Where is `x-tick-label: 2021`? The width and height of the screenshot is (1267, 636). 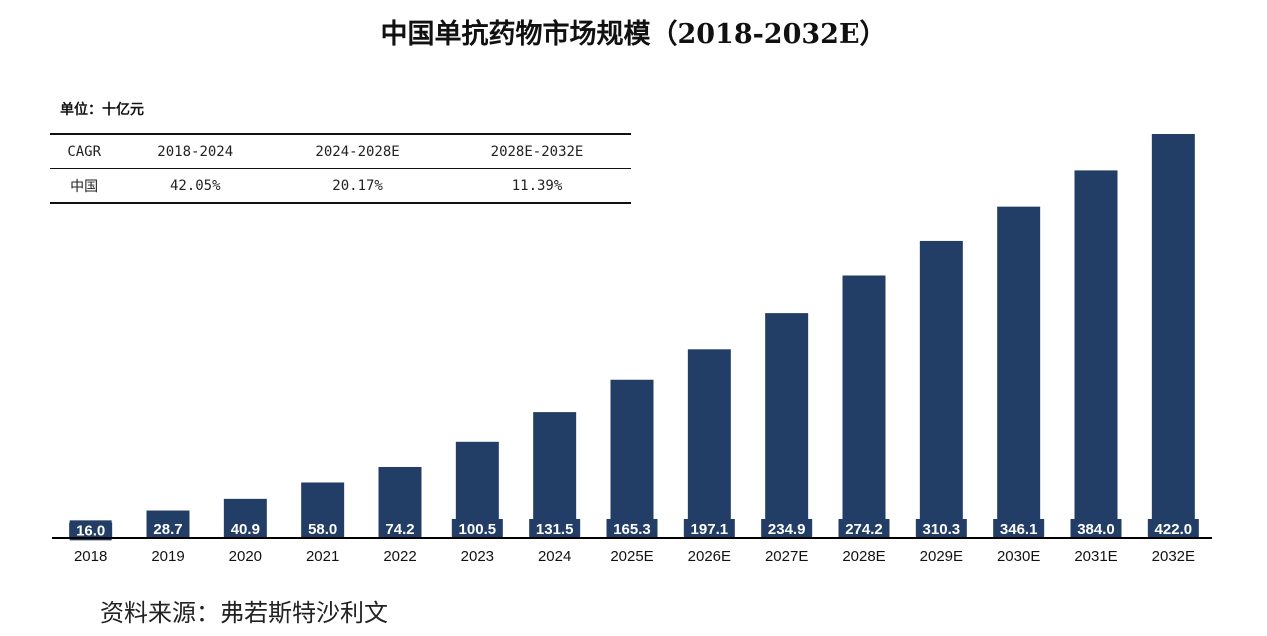
x-tick-label: 2021 is located at coordinates (322, 556).